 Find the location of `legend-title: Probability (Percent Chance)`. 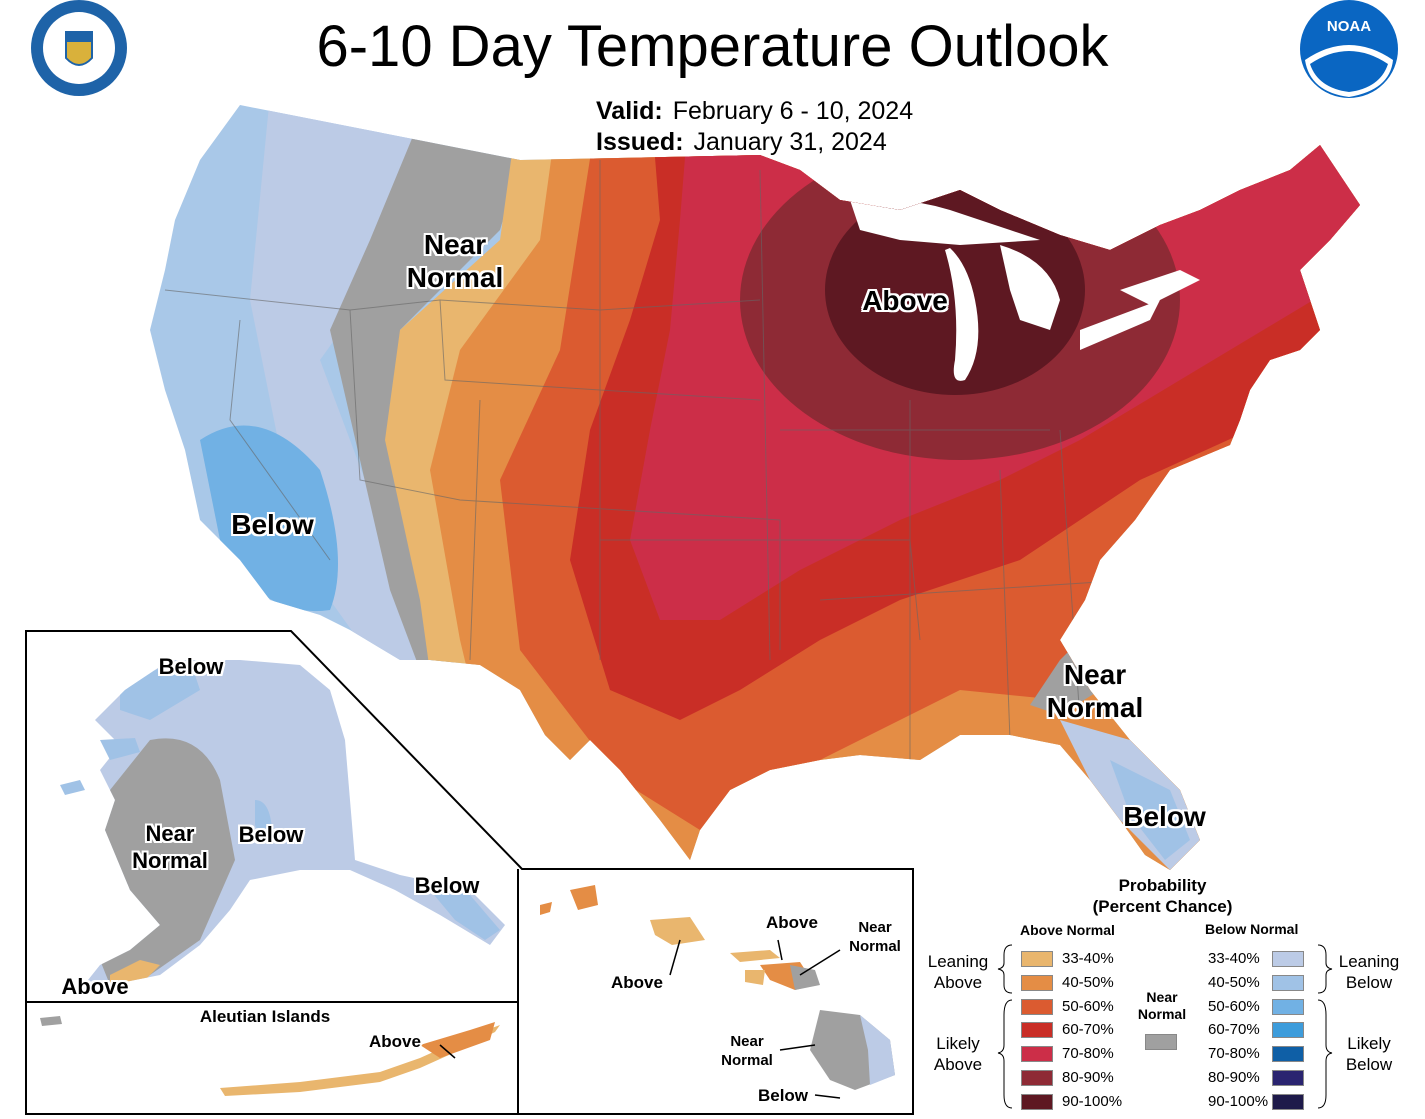

legend-title: Probability (Percent Chance) is located at coordinates (1162, 896).